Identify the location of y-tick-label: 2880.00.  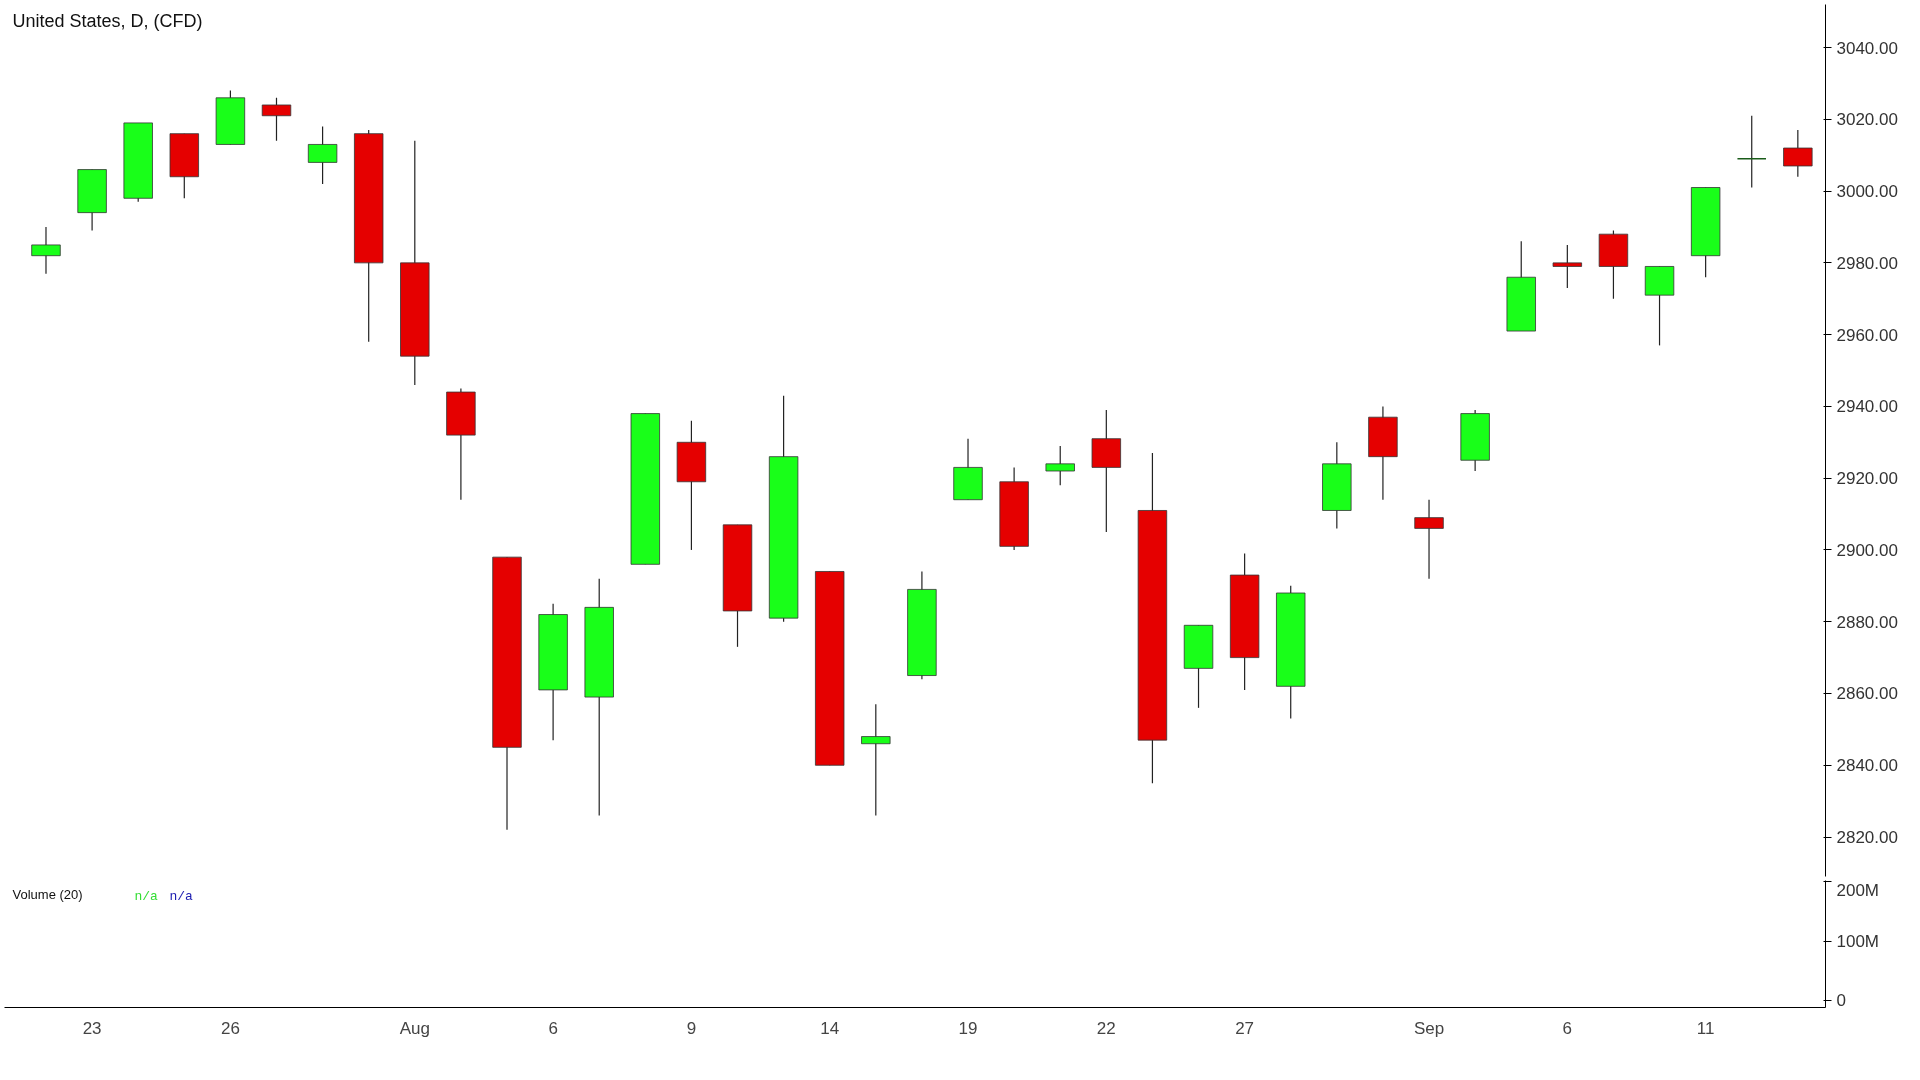
(1867, 622).